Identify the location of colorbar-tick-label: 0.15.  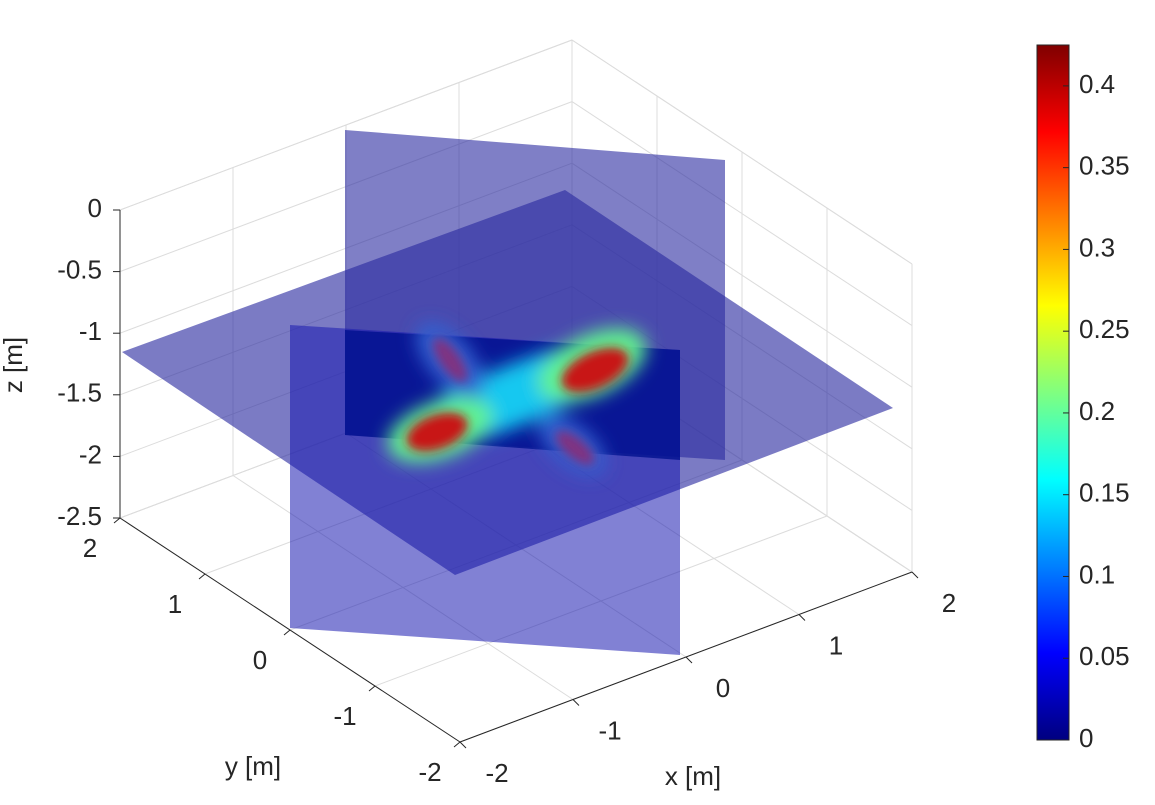
(1104, 493).